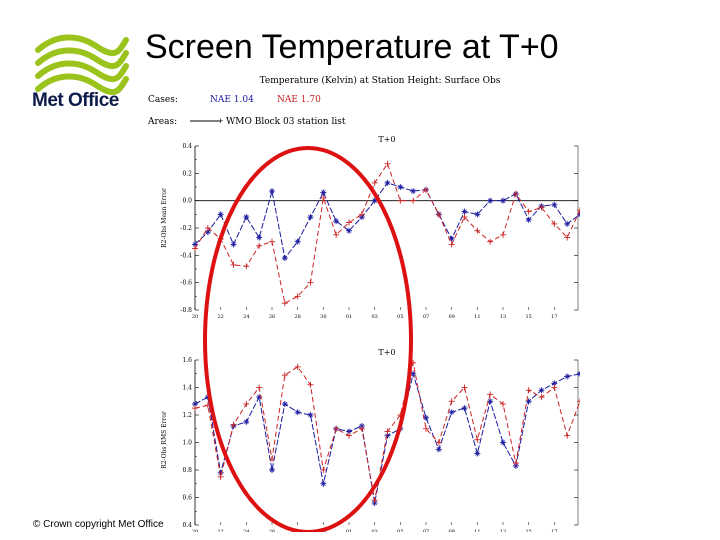  I want to click on x-tick-label: 01, so click(349, 317).